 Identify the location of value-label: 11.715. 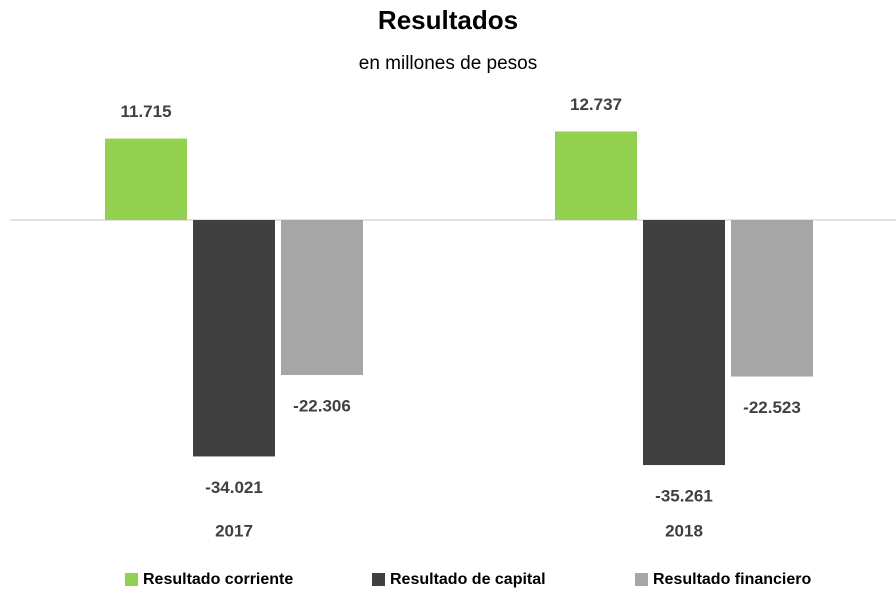
(145, 111).